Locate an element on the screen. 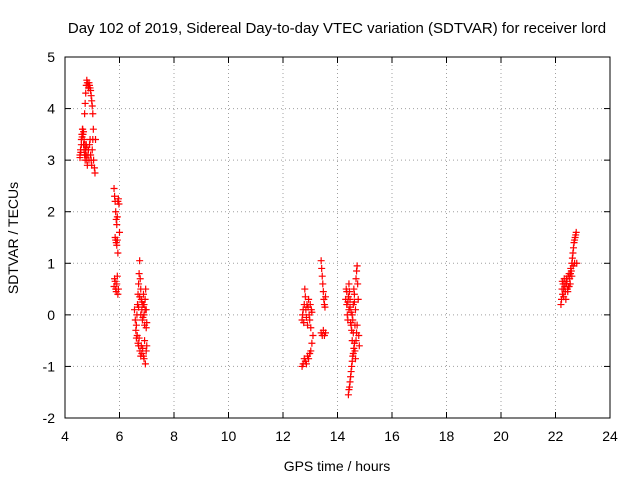 This screenshot has height=480, width=640. x-tick-label: 18 is located at coordinates (447, 436).